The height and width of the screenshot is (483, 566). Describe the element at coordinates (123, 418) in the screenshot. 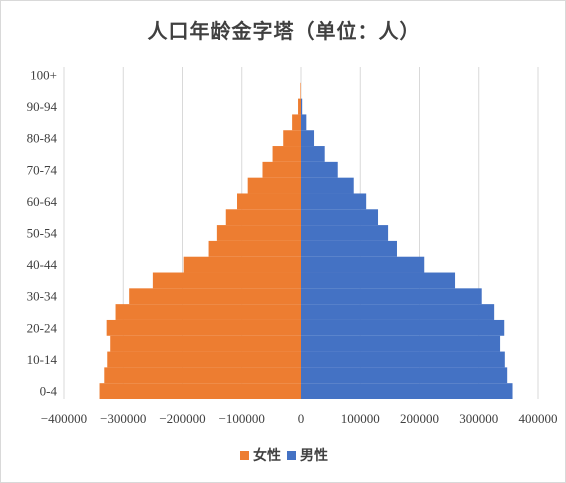

I see `x-tick-label: −300000` at that location.